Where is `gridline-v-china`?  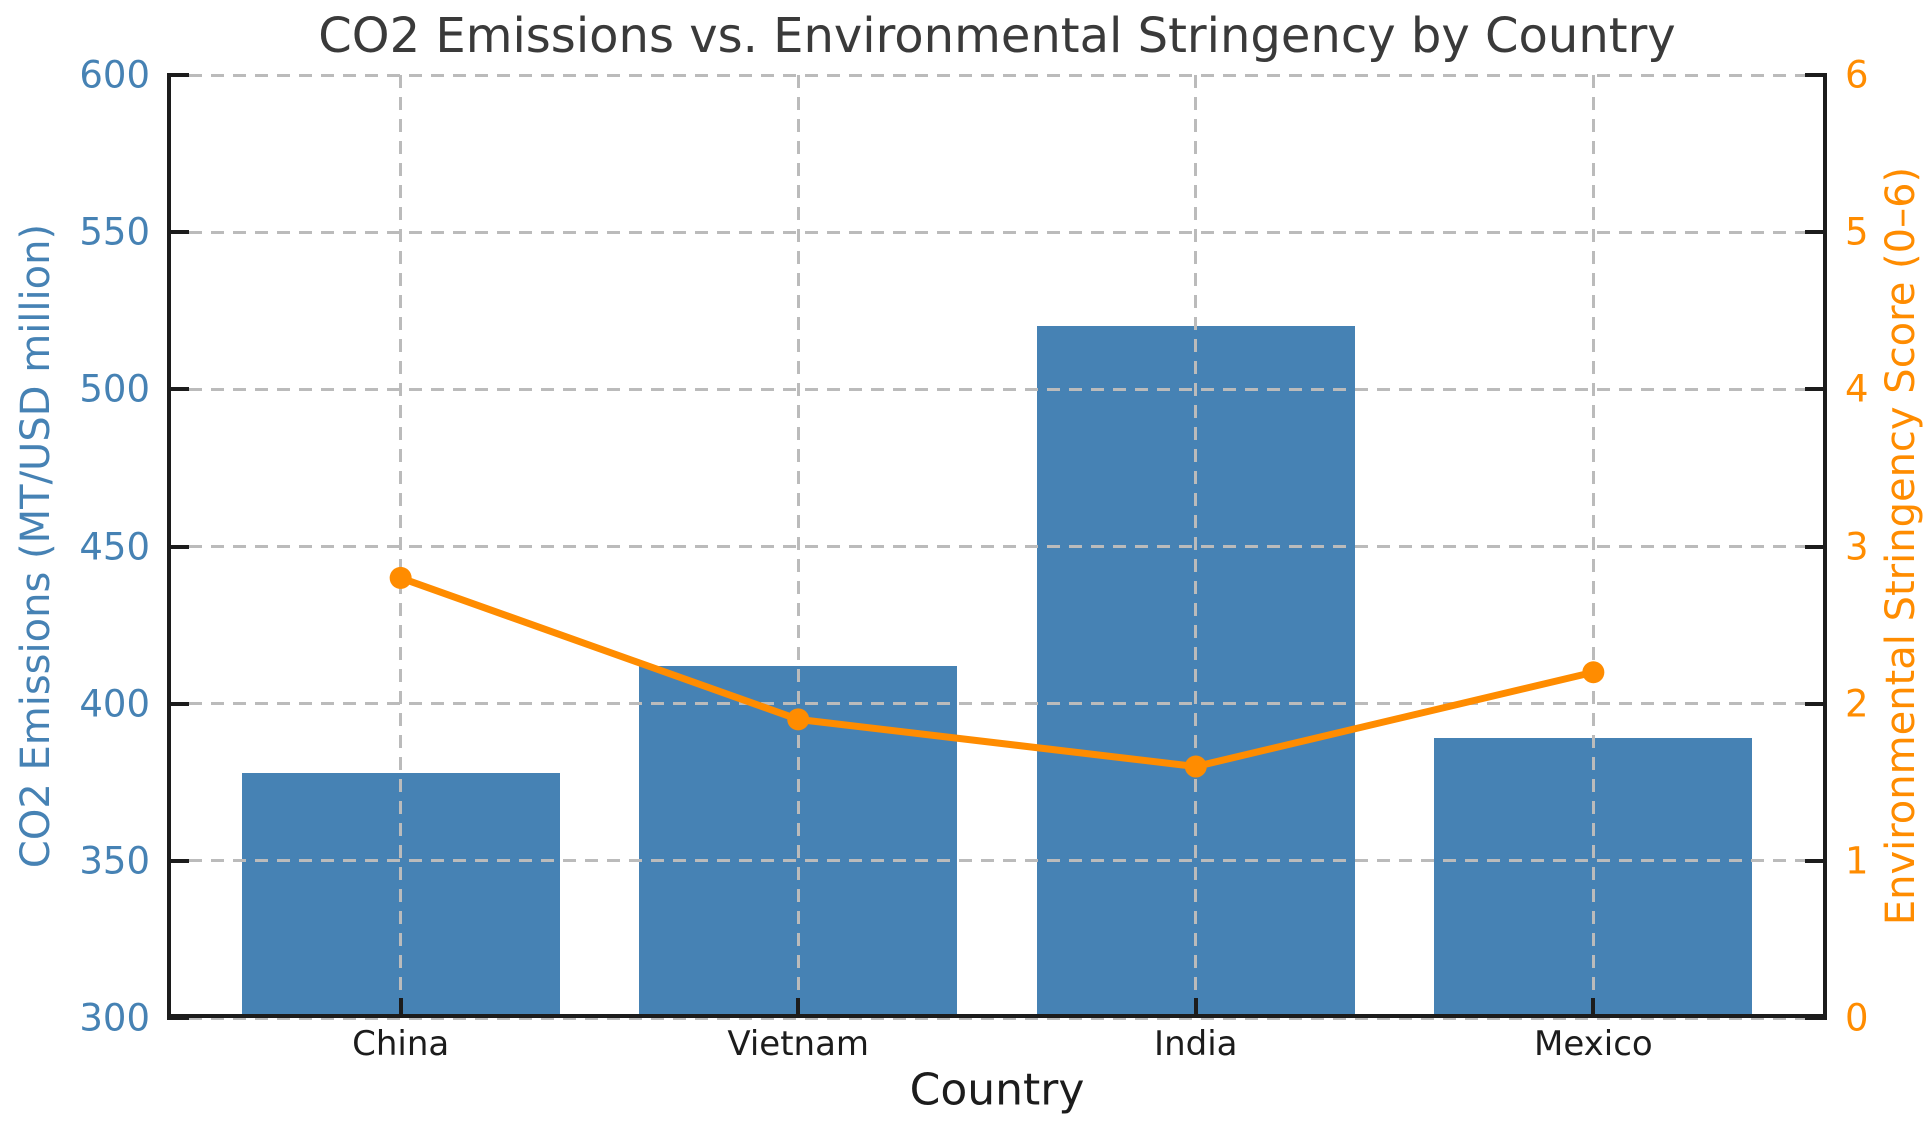 gridline-v-china is located at coordinates (401, 546).